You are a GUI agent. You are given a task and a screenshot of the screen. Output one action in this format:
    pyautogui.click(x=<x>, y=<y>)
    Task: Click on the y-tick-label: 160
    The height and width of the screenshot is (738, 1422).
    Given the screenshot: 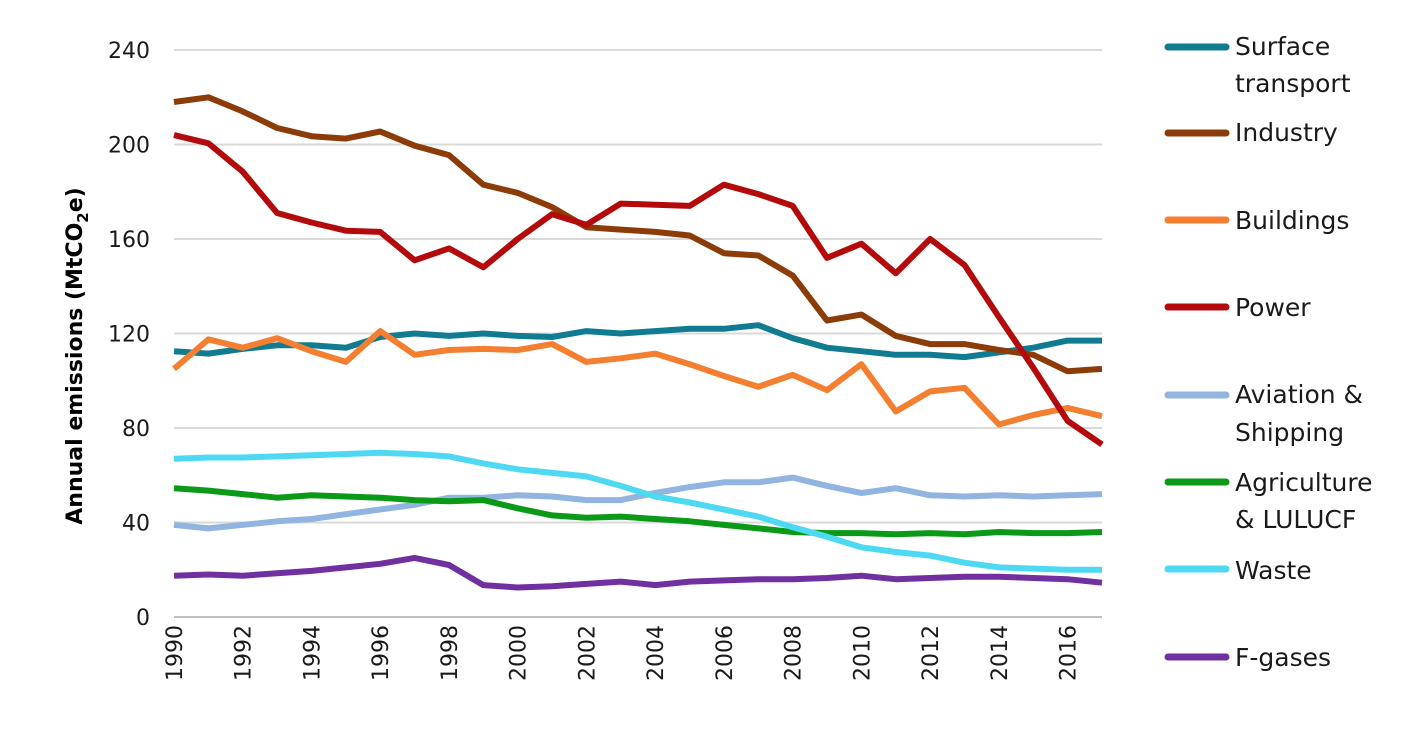 What is the action you would take?
    pyautogui.click(x=129, y=240)
    